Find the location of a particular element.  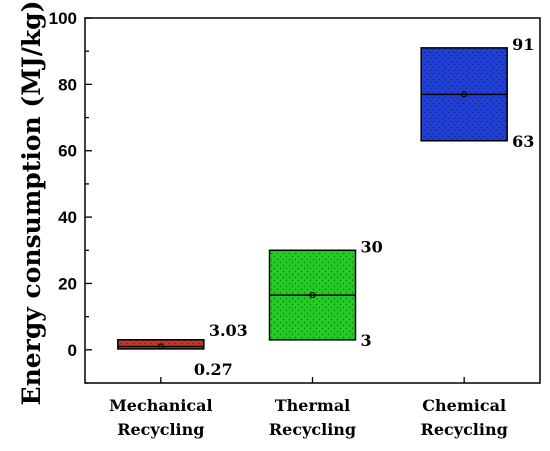

low-value-label: 0.27 is located at coordinates (213, 369).